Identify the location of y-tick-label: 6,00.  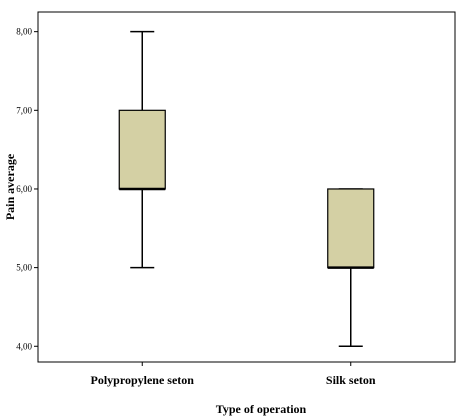
(24, 189).